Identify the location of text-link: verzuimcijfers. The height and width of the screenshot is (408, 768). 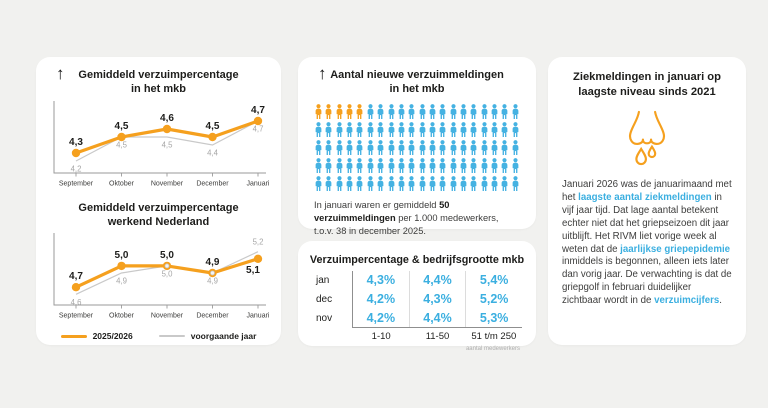
(687, 301).